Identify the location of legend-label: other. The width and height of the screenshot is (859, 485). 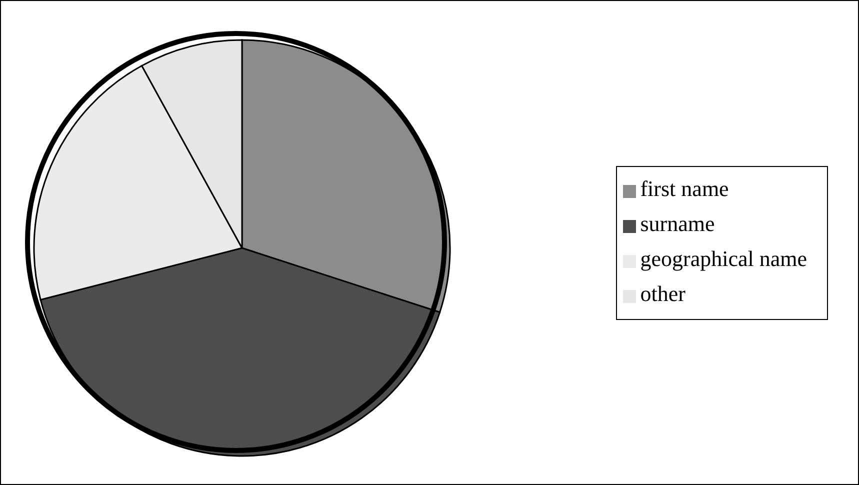
(663, 293).